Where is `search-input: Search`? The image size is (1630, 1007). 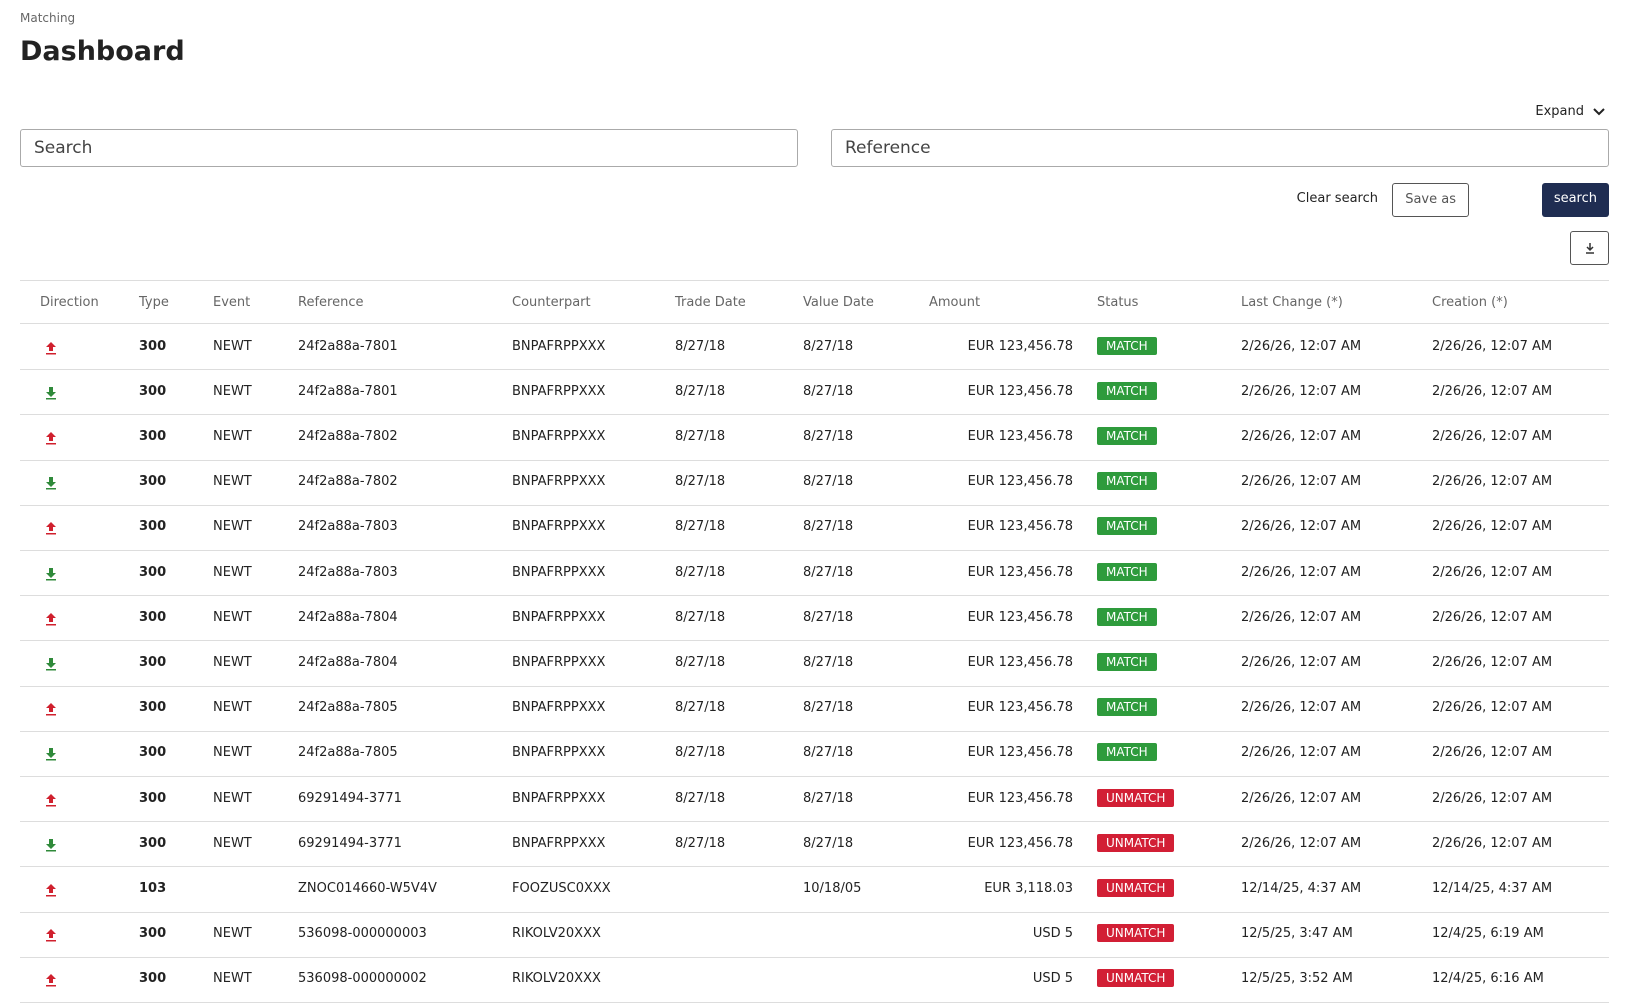
search-input: Search is located at coordinates (409, 148).